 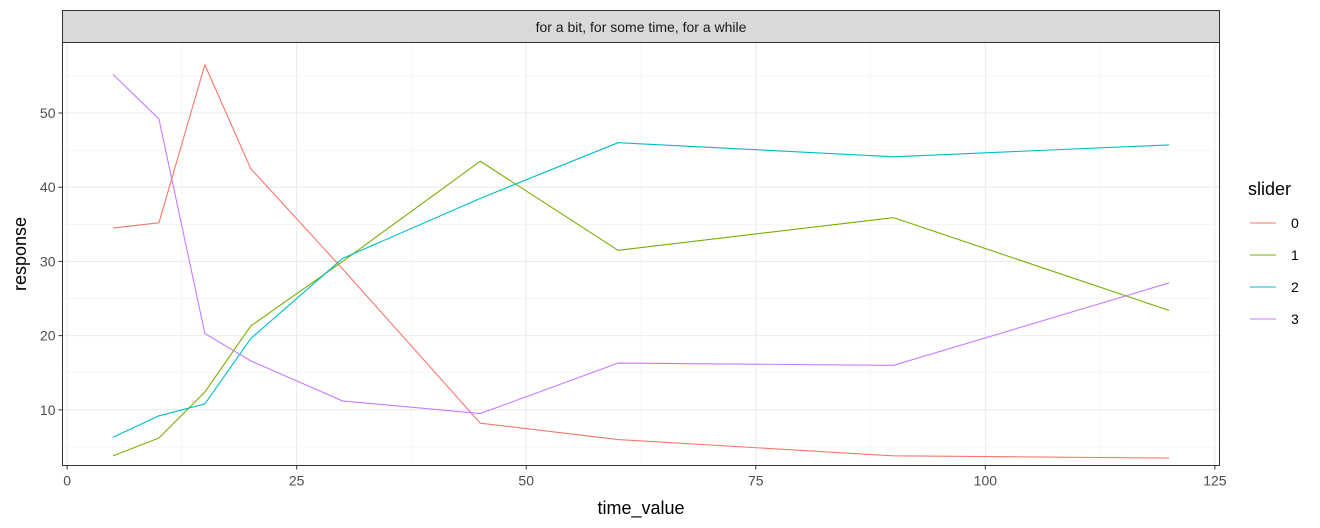 I want to click on legend-label-3: 3, so click(x=1295, y=319).